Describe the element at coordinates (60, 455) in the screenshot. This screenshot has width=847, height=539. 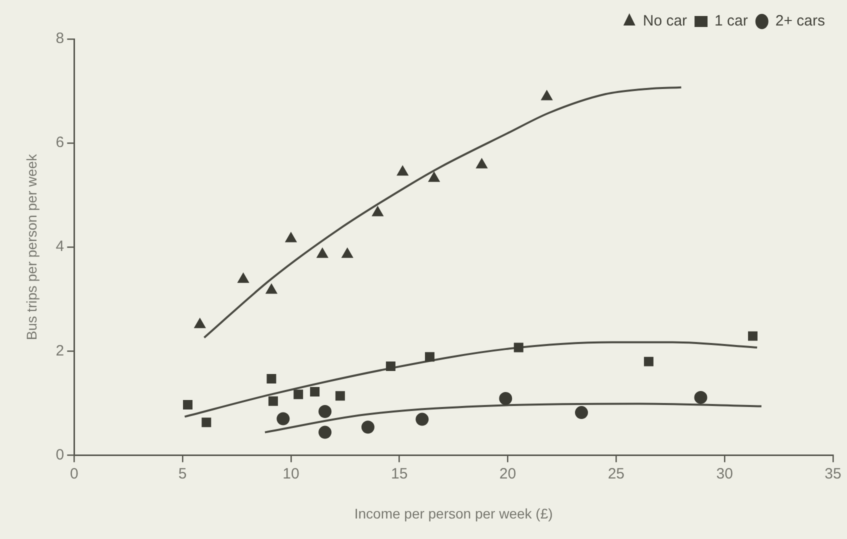
I see `y-tick-label: 0` at that location.